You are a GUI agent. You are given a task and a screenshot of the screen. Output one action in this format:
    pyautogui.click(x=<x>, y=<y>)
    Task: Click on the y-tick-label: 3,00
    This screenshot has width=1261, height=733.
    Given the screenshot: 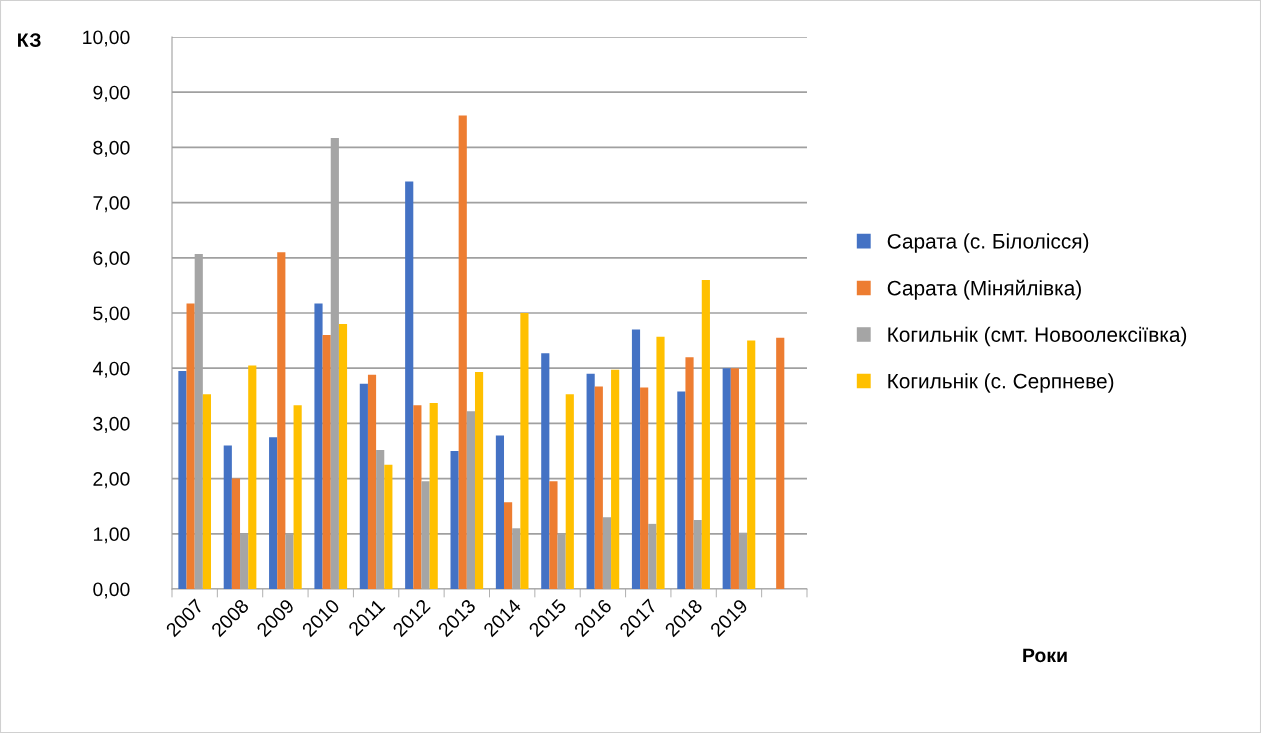 What is the action you would take?
    pyautogui.click(x=111, y=424)
    